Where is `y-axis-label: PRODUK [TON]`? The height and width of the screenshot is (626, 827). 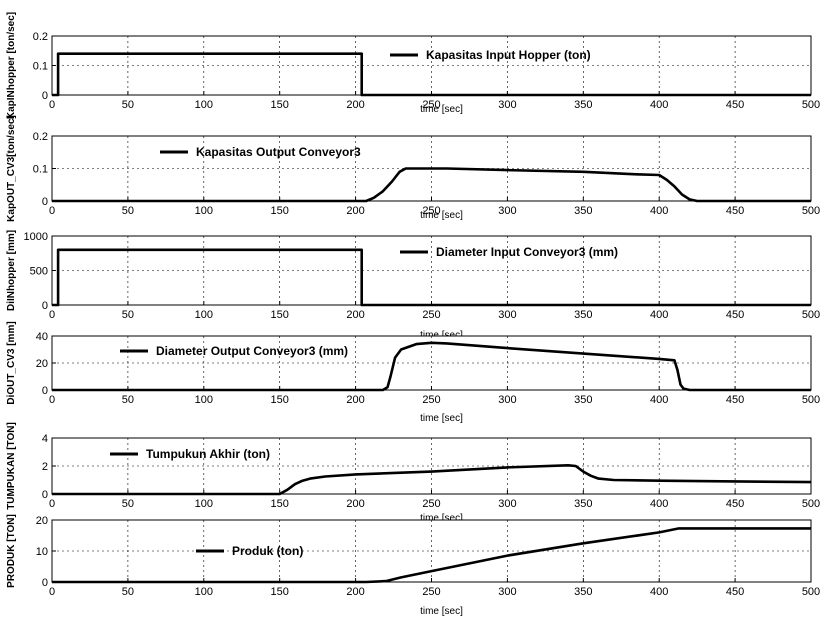
y-axis-label: PRODUK [TON] is located at coordinates (11, 551).